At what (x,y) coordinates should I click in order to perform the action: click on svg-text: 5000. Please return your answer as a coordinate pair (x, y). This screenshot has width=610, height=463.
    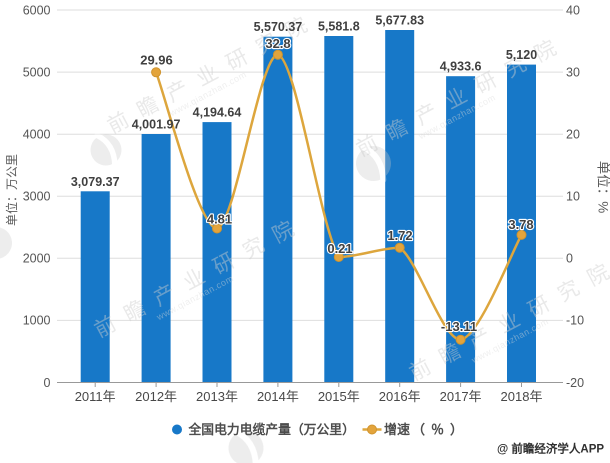
    Looking at the image, I should click on (37, 72).